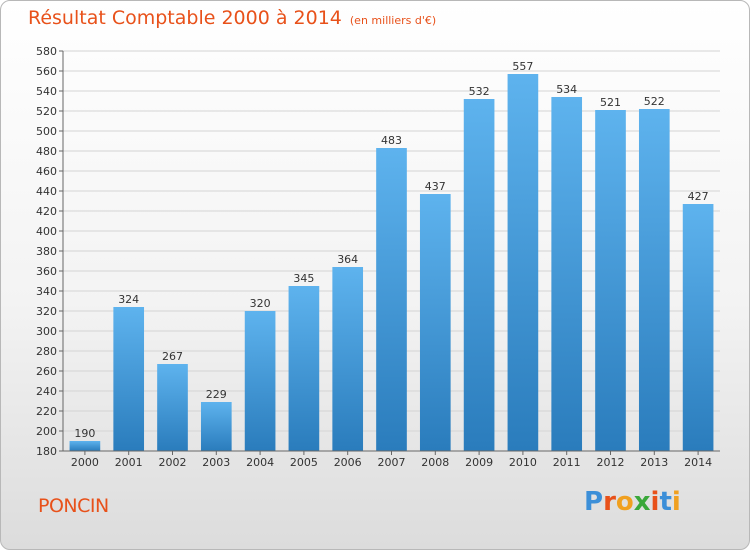 This screenshot has width=750, height=550. Describe the element at coordinates (642, 502) in the screenshot. I see `logo-letter: x` at that location.